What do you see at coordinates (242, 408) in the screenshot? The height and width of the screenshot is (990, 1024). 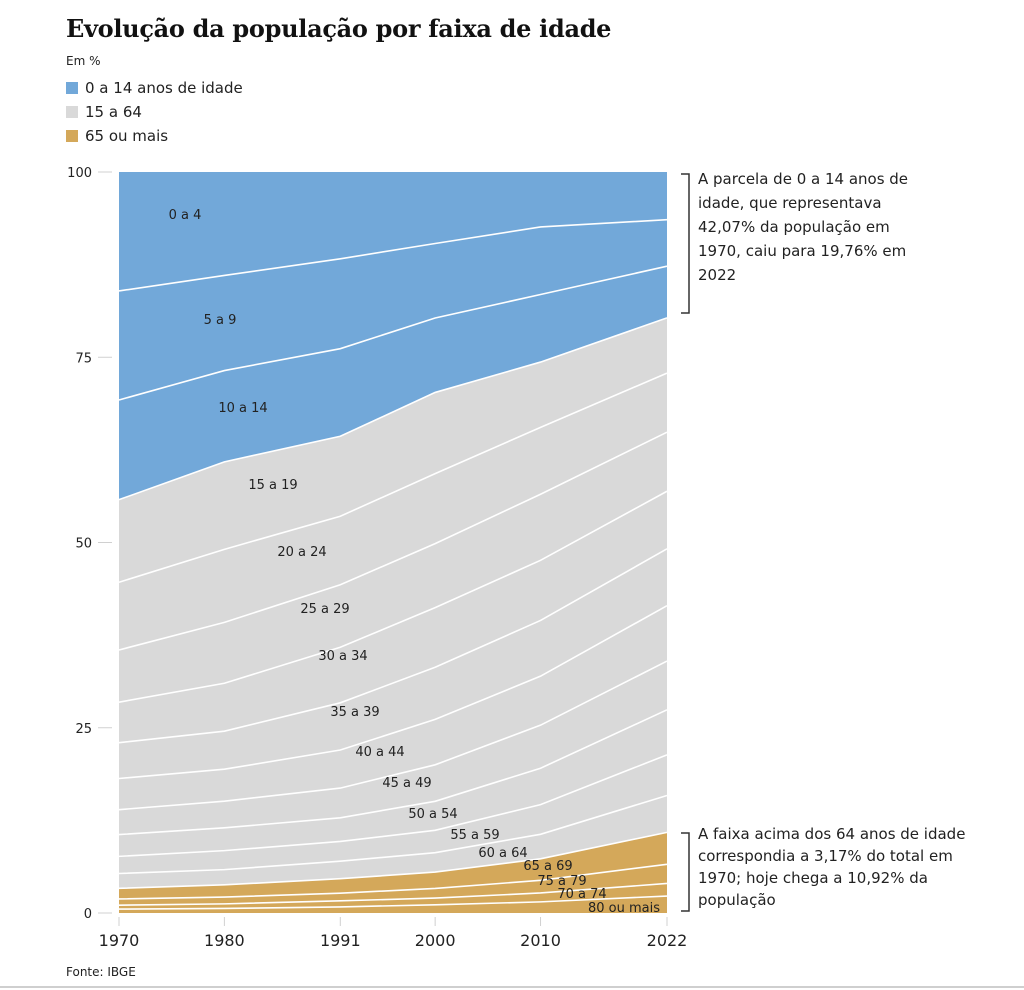 I see `band-label-10-a-14: 10 a 14` at bounding box center [242, 408].